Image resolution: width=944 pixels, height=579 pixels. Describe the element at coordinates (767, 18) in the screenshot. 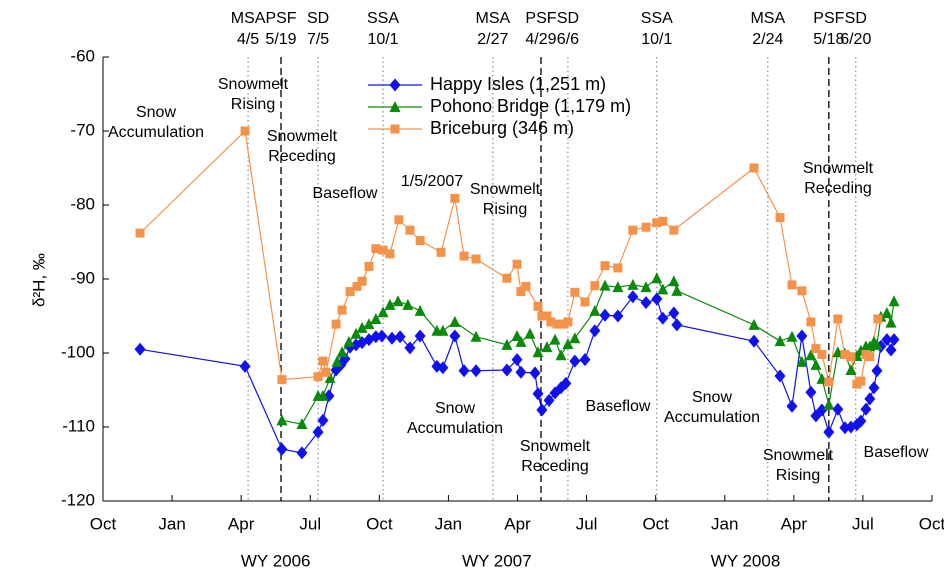

I see `event-label: MSA` at that location.